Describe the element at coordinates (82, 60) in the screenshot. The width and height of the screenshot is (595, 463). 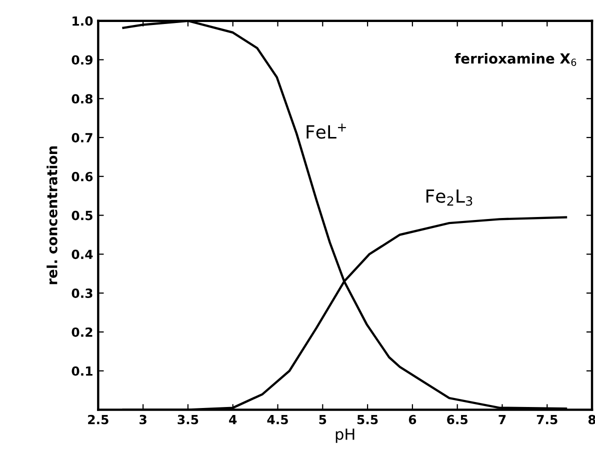
I see `y-tick-label: 0.9` at that location.